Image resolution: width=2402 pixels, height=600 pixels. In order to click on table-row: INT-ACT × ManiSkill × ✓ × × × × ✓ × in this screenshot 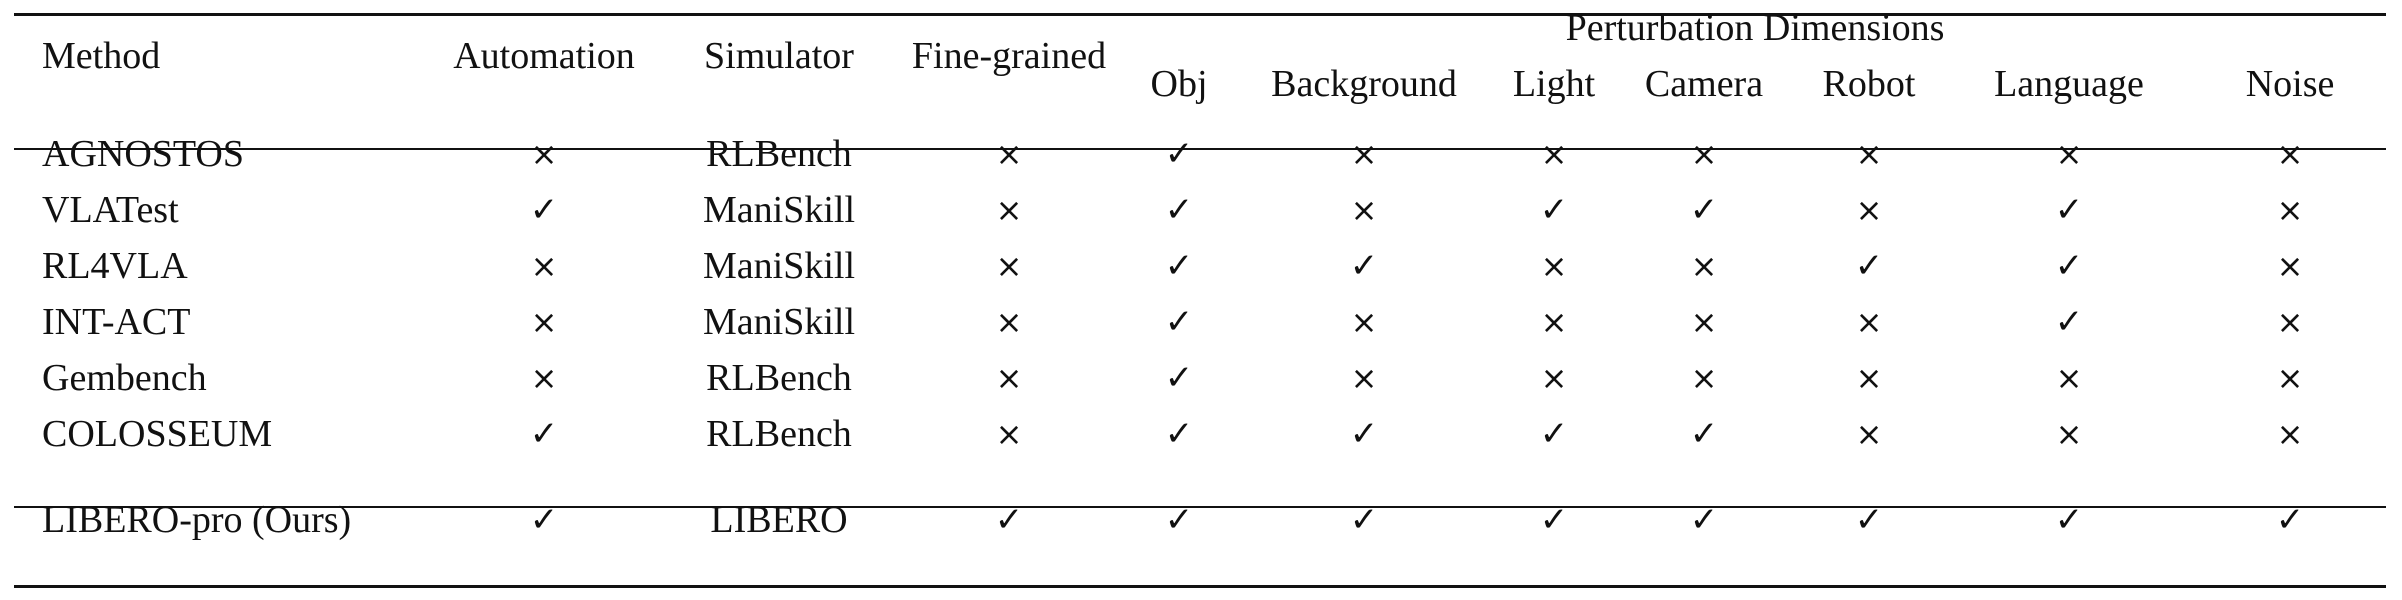, I will do `click(1200, 322)`.